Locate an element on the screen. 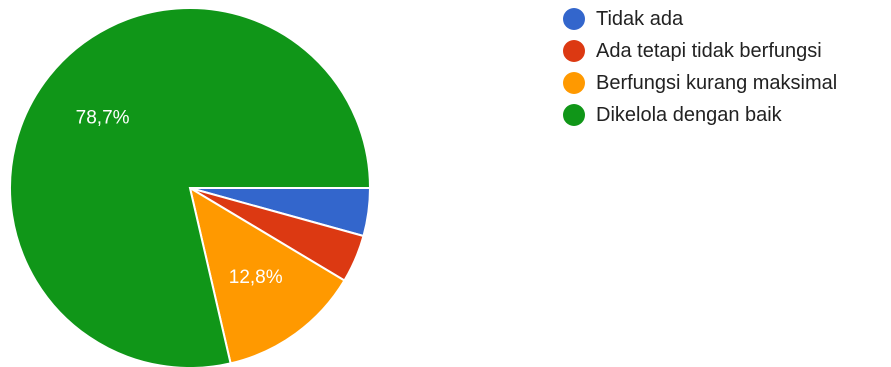  pie-slice-berfungsi-kurang-maksimal is located at coordinates (267, 275).